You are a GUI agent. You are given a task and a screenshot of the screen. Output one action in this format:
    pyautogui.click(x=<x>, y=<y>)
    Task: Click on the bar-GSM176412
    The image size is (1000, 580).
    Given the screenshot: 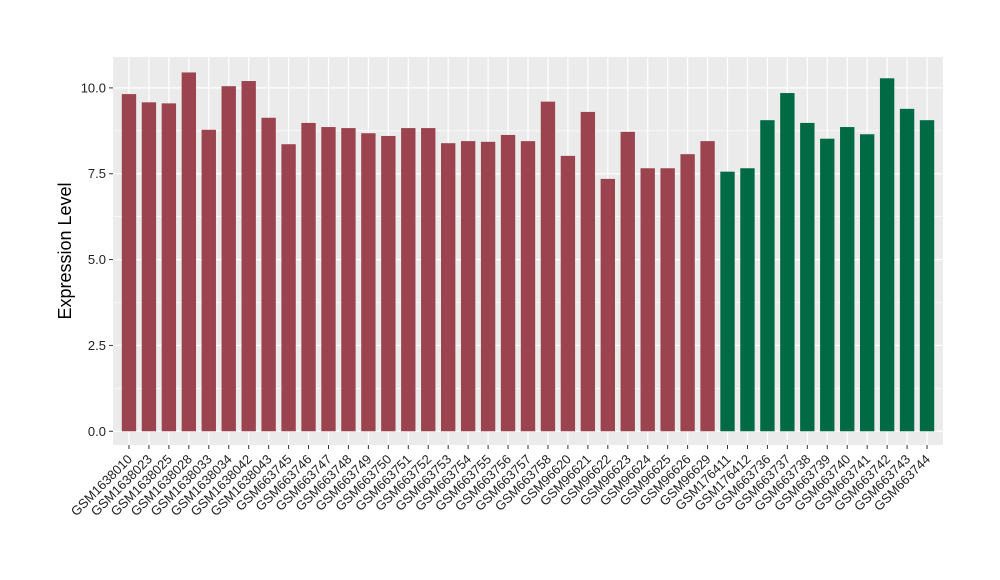 What is the action you would take?
    pyautogui.click(x=747, y=300)
    